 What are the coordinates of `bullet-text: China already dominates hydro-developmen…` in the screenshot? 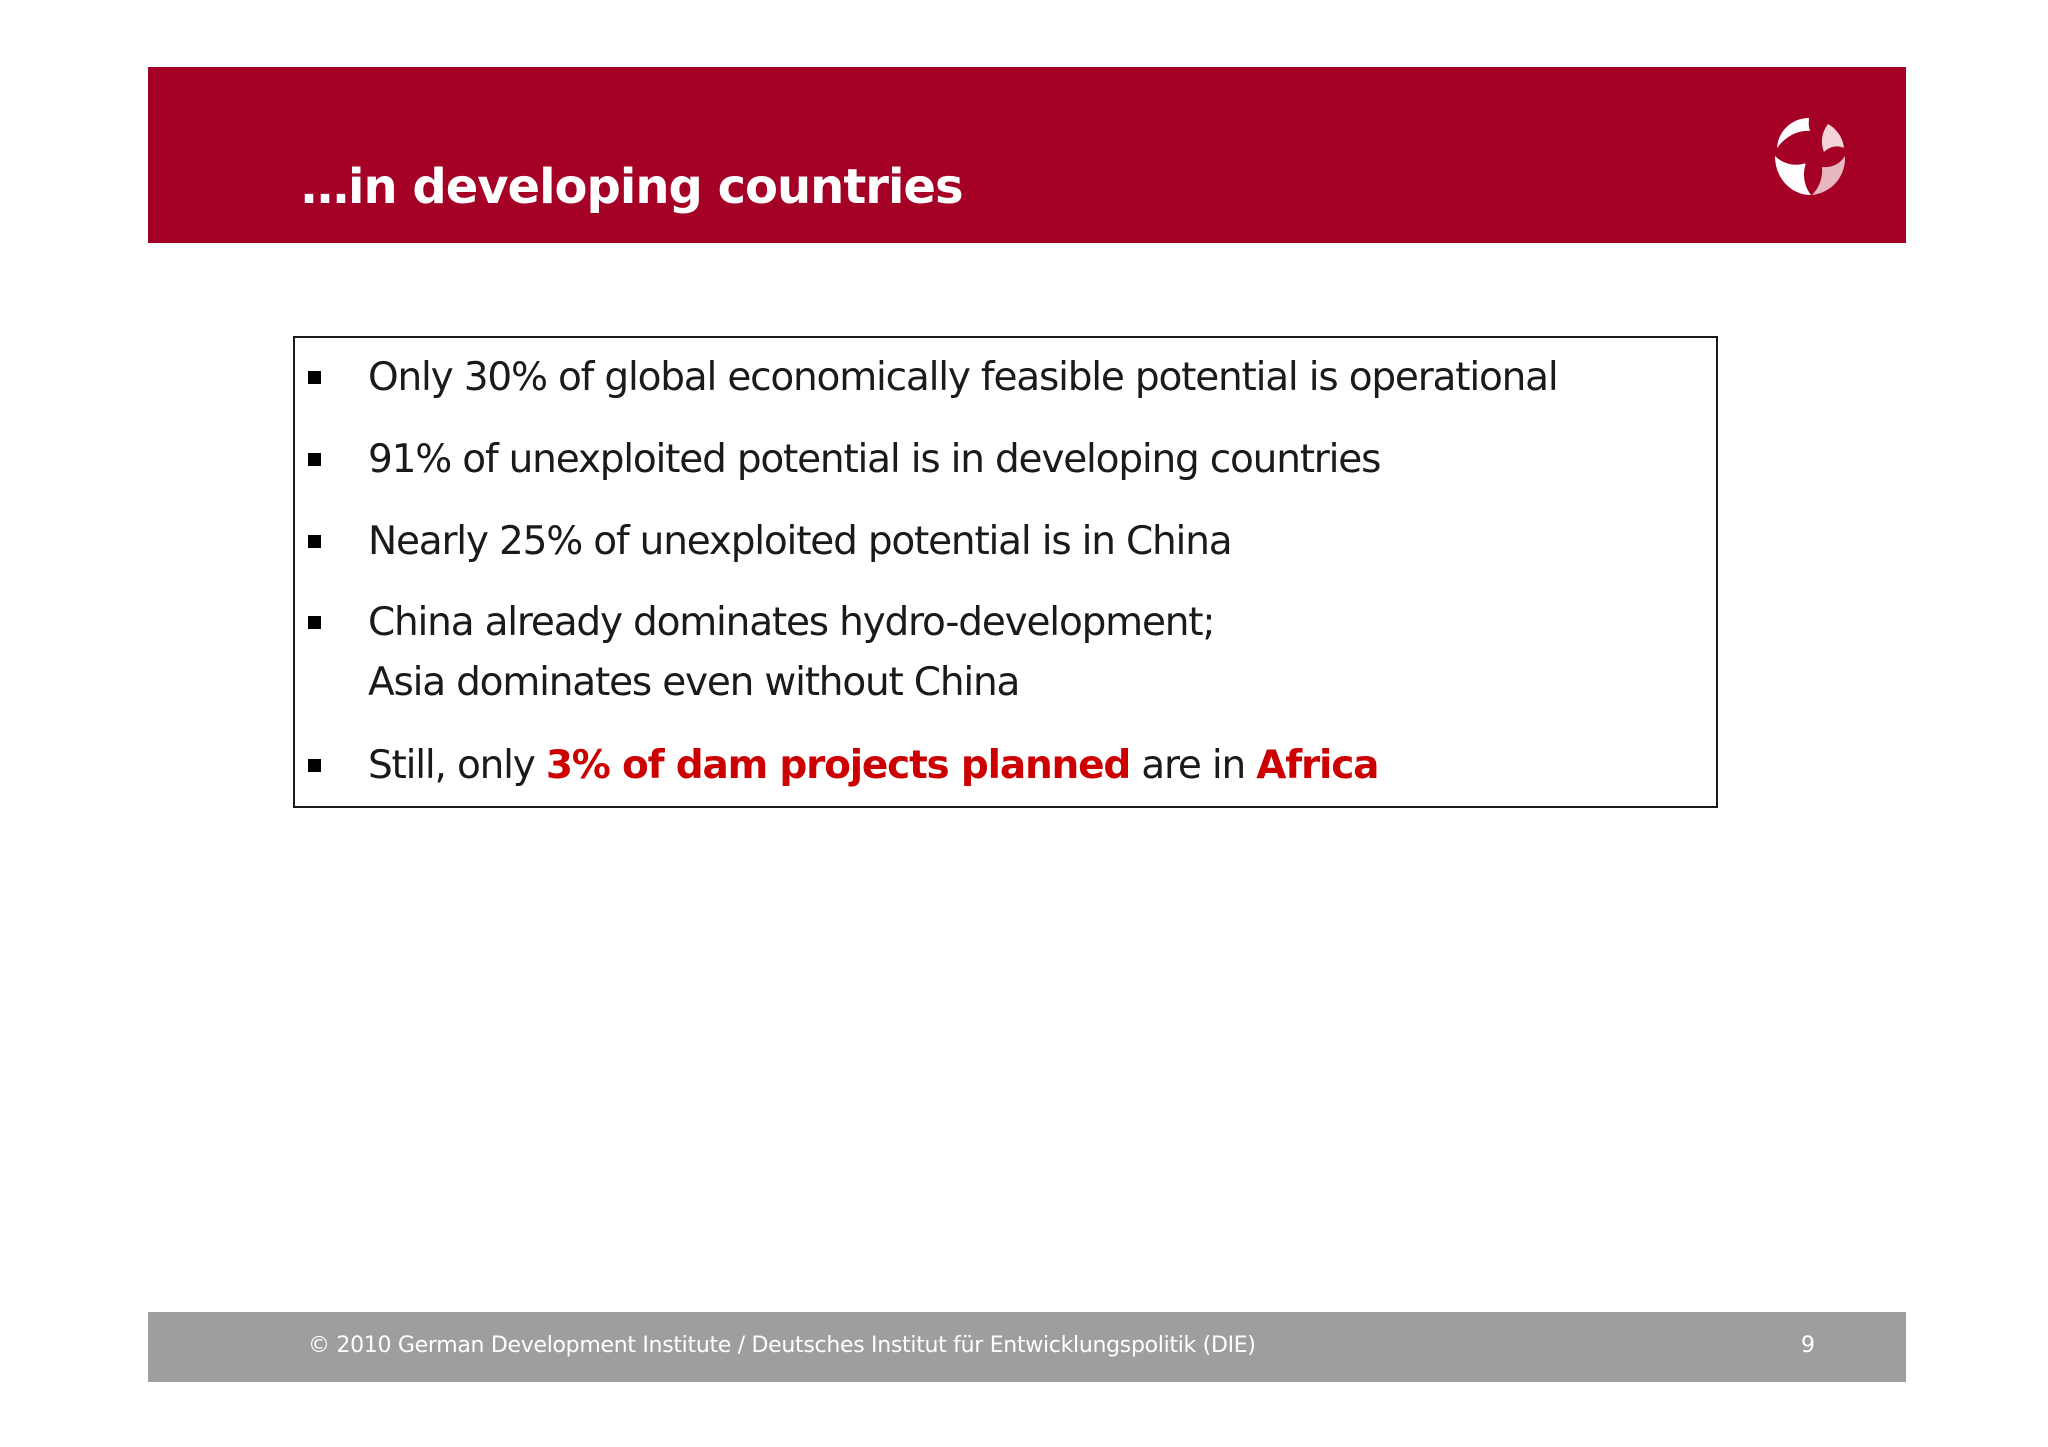 It's located at (791, 653).